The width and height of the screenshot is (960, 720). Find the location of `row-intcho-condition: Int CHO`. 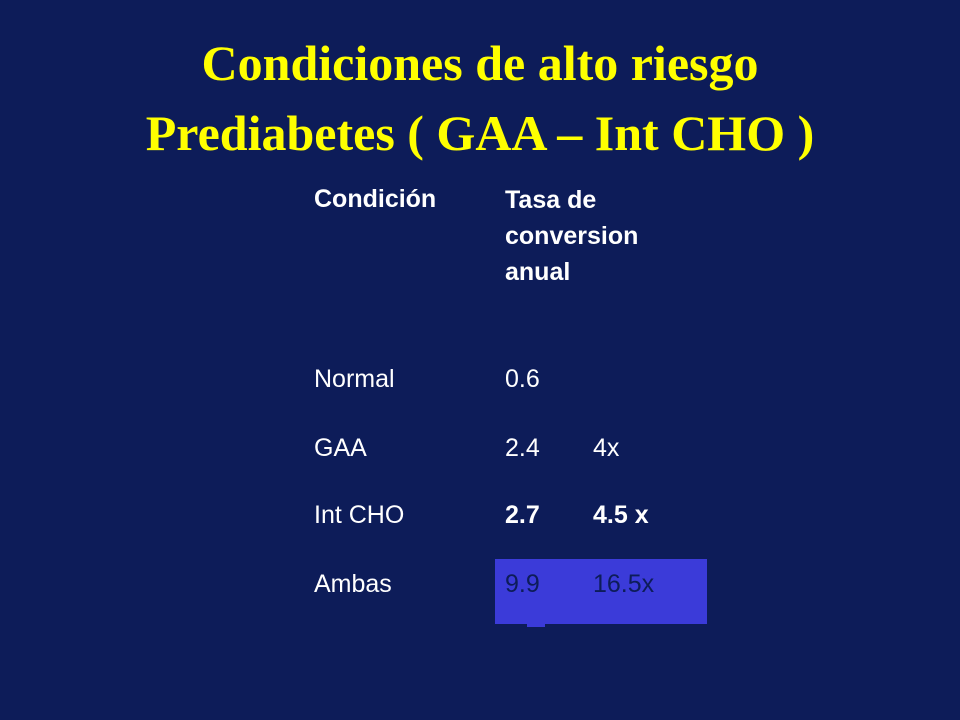

row-intcho-condition: Int CHO is located at coordinates (359, 515).